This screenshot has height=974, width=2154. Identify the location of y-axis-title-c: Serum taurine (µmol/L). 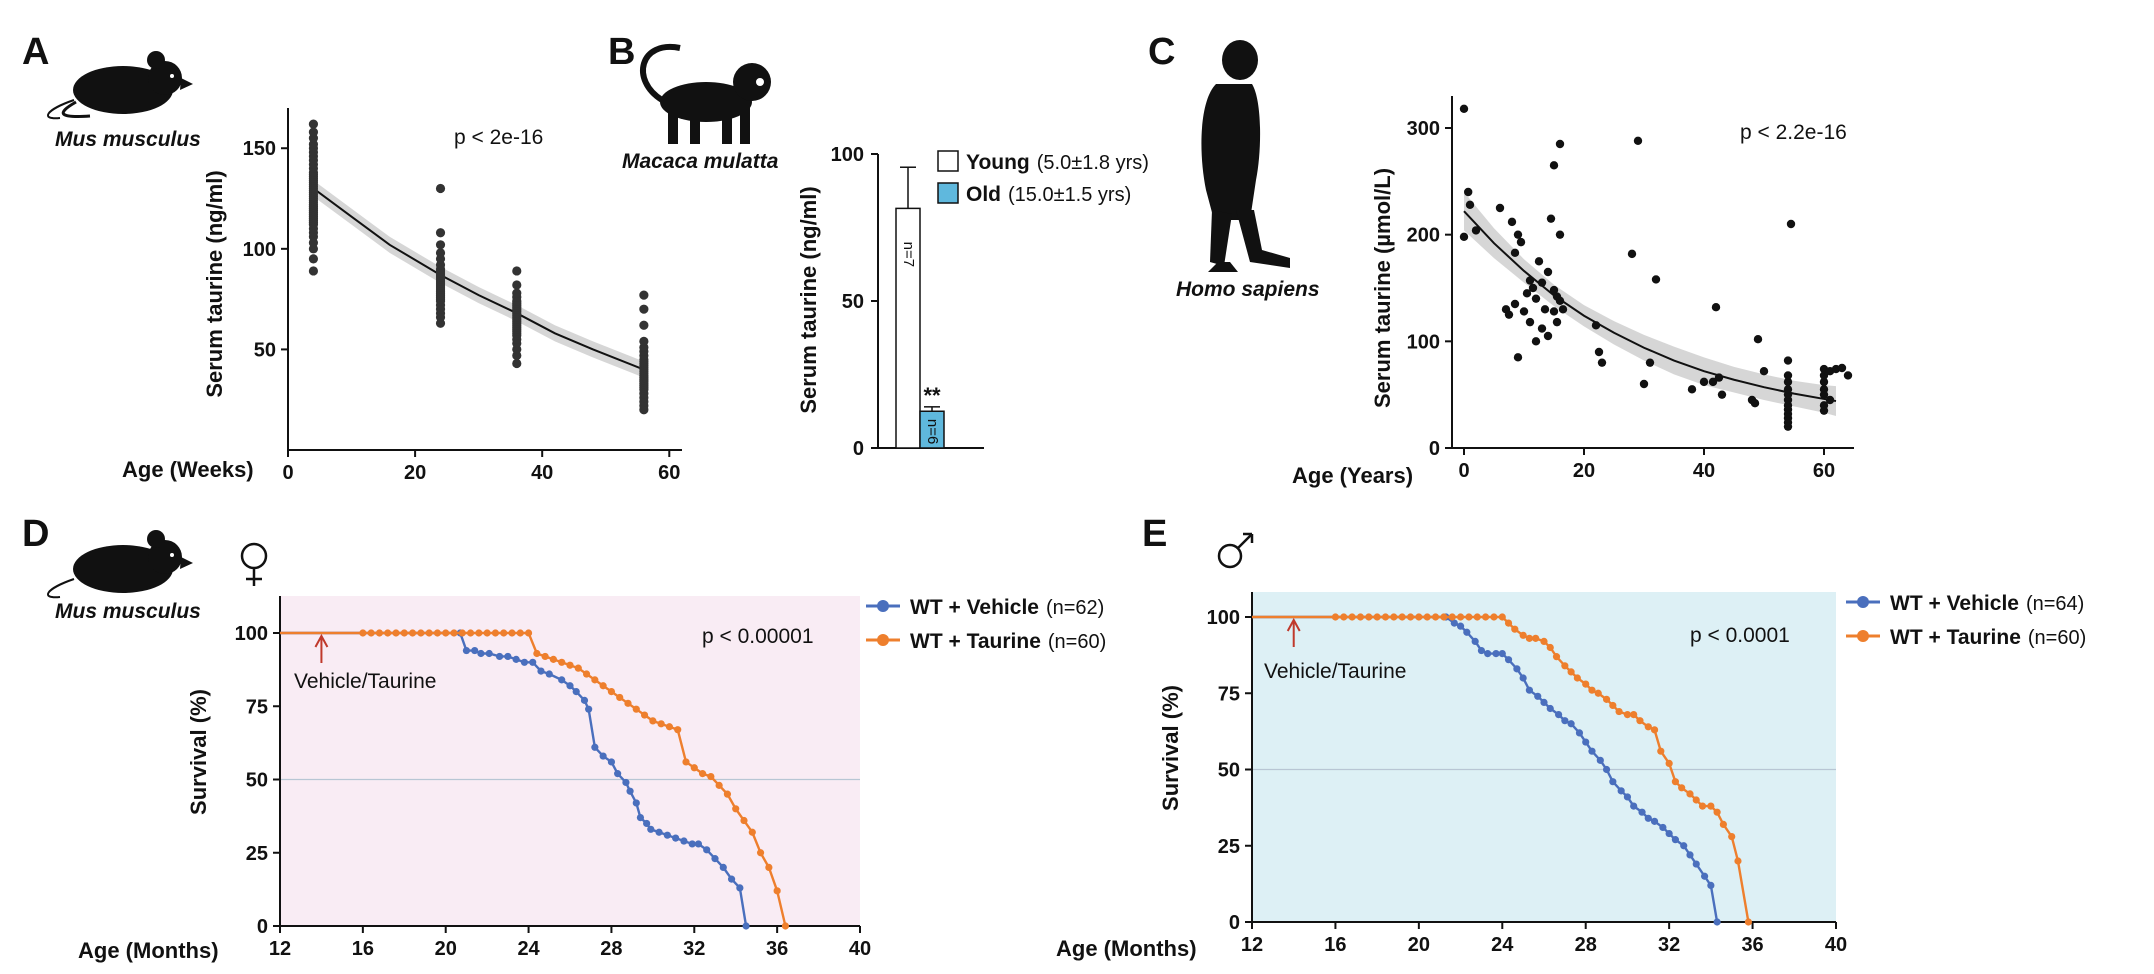
(1382, 288).